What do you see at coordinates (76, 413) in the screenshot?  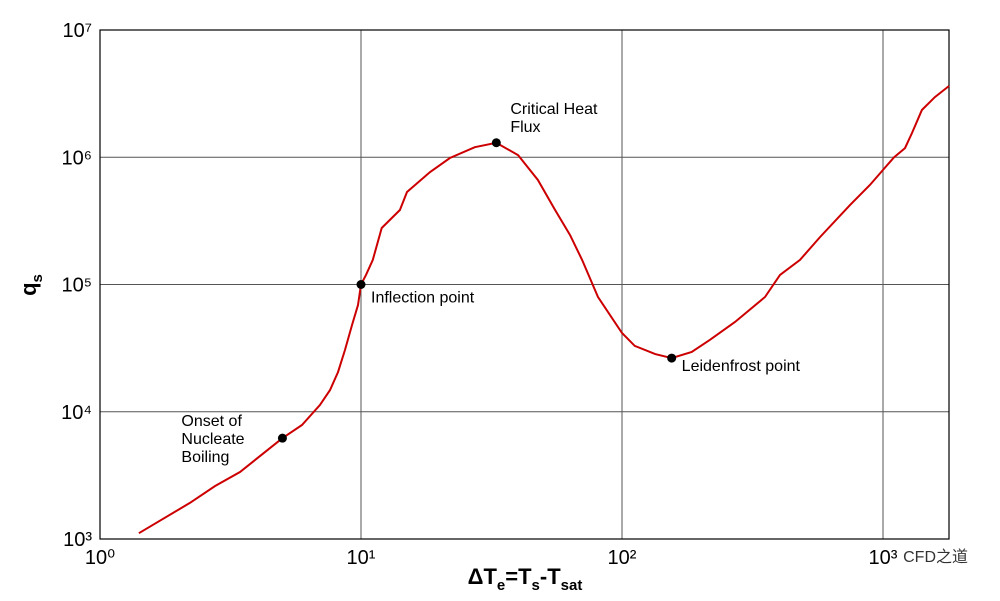 I see `y-tick-label: 10⁴` at bounding box center [76, 413].